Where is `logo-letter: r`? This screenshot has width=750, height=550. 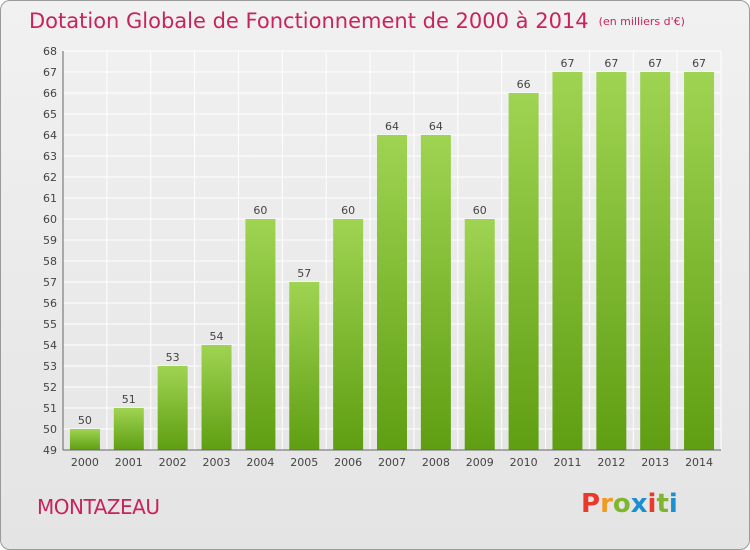
logo-letter: r is located at coordinates (606, 504).